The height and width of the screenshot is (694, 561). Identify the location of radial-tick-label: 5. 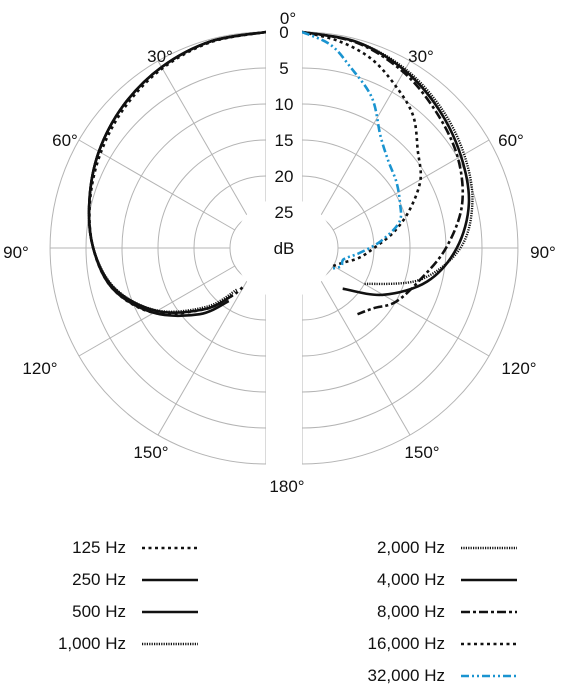
(283, 68).